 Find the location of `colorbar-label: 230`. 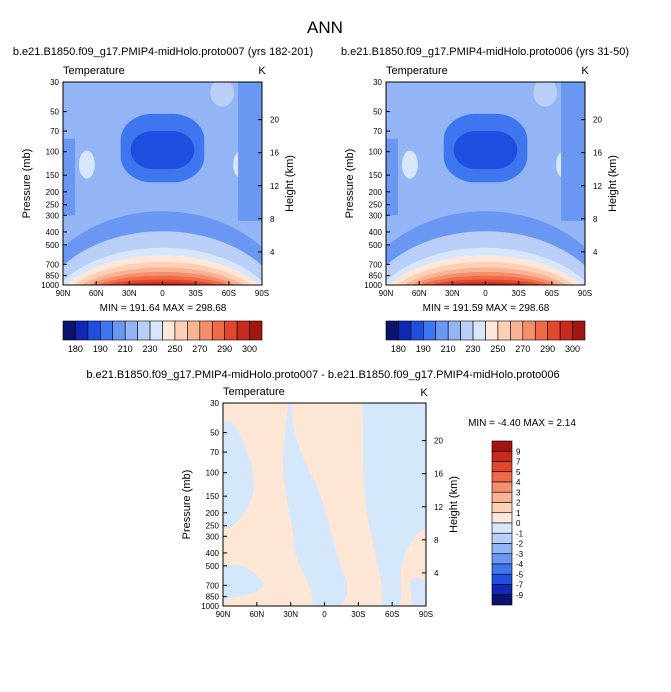

colorbar-label: 230 is located at coordinates (473, 349).